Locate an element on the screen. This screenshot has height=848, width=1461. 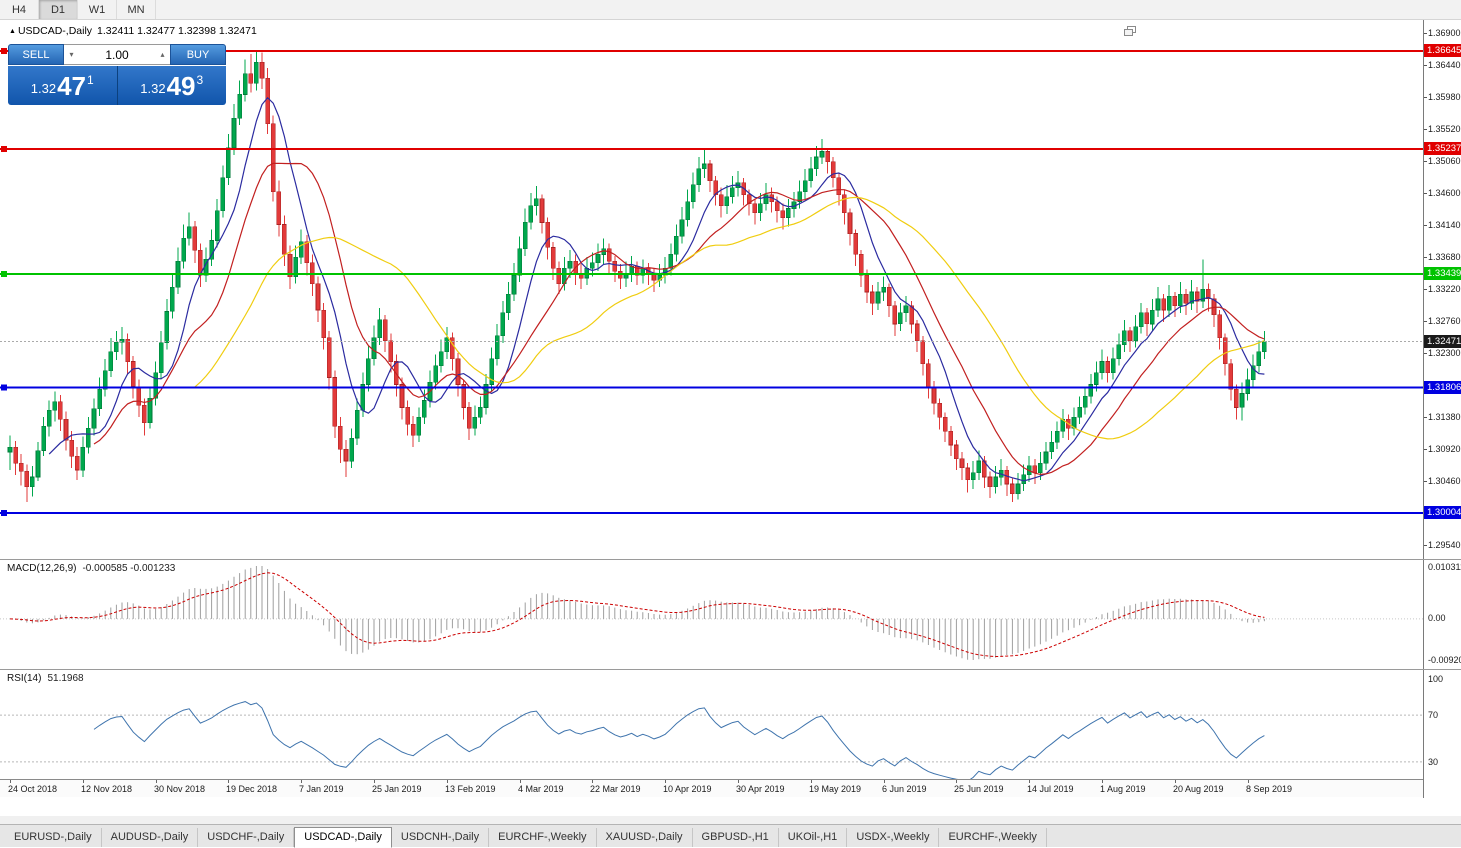
price-tick-label: 1.30920 is located at coordinates (1444, 449).